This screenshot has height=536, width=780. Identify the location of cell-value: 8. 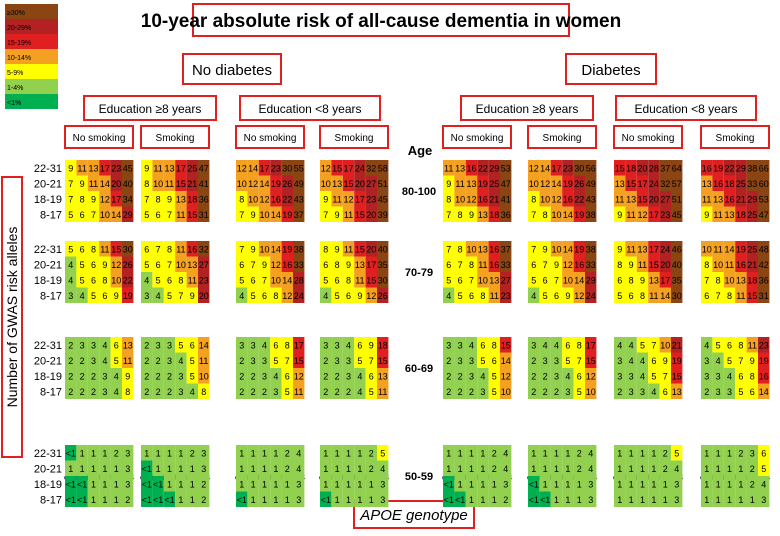
(337, 265).